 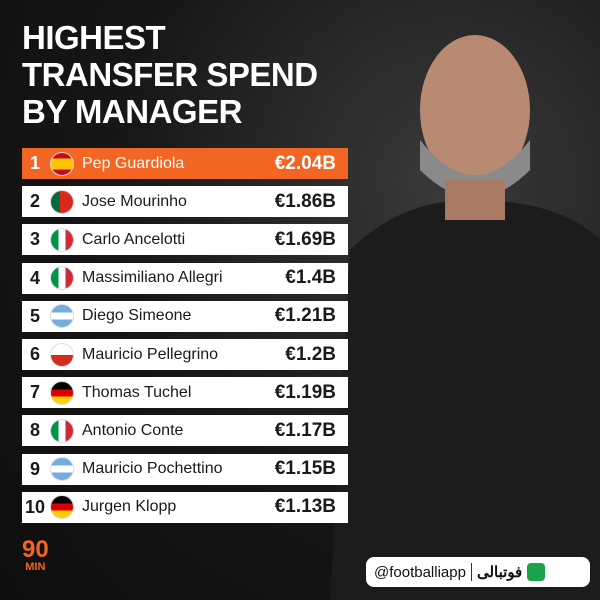 What do you see at coordinates (185, 431) in the screenshot?
I see `table-row: 8 Antonio Conte €1.17B` at bounding box center [185, 431].